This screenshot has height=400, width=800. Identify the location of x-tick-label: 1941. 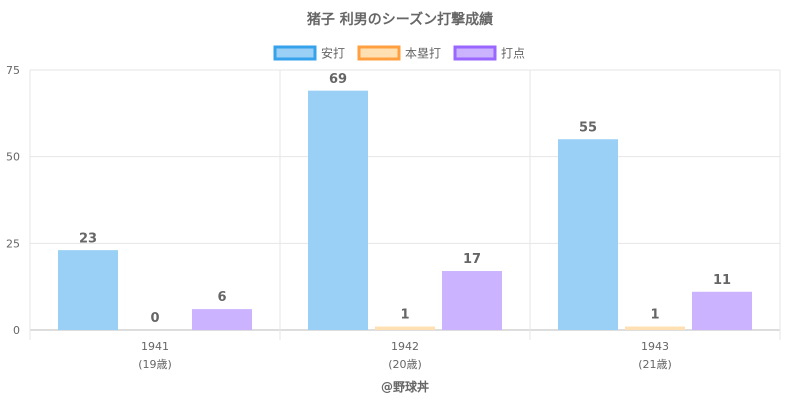
(155, 346).